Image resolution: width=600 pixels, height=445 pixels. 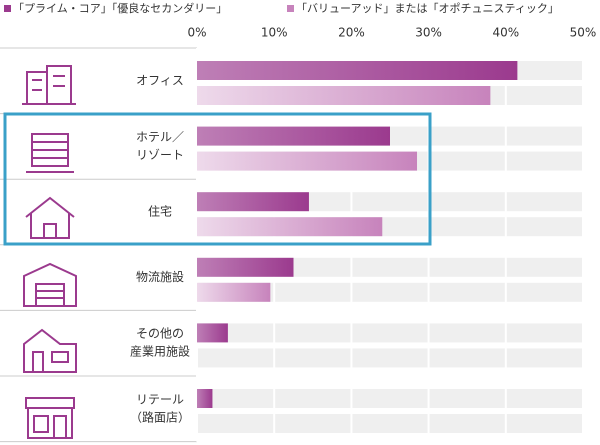 What do you see at coordinates (50, 284) in the screenshot?
I see `warehouse-icon` at bounding box center [50, 284].